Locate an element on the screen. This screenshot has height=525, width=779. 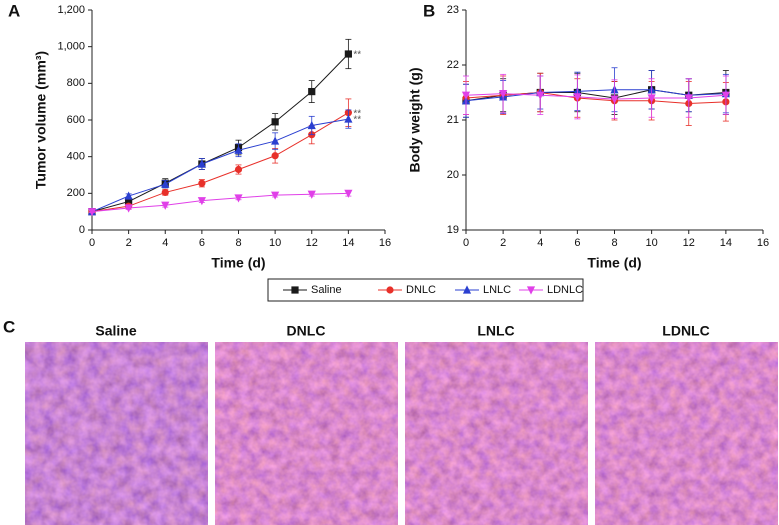
image-title: LDNLC is located at coordinates (685, 331).